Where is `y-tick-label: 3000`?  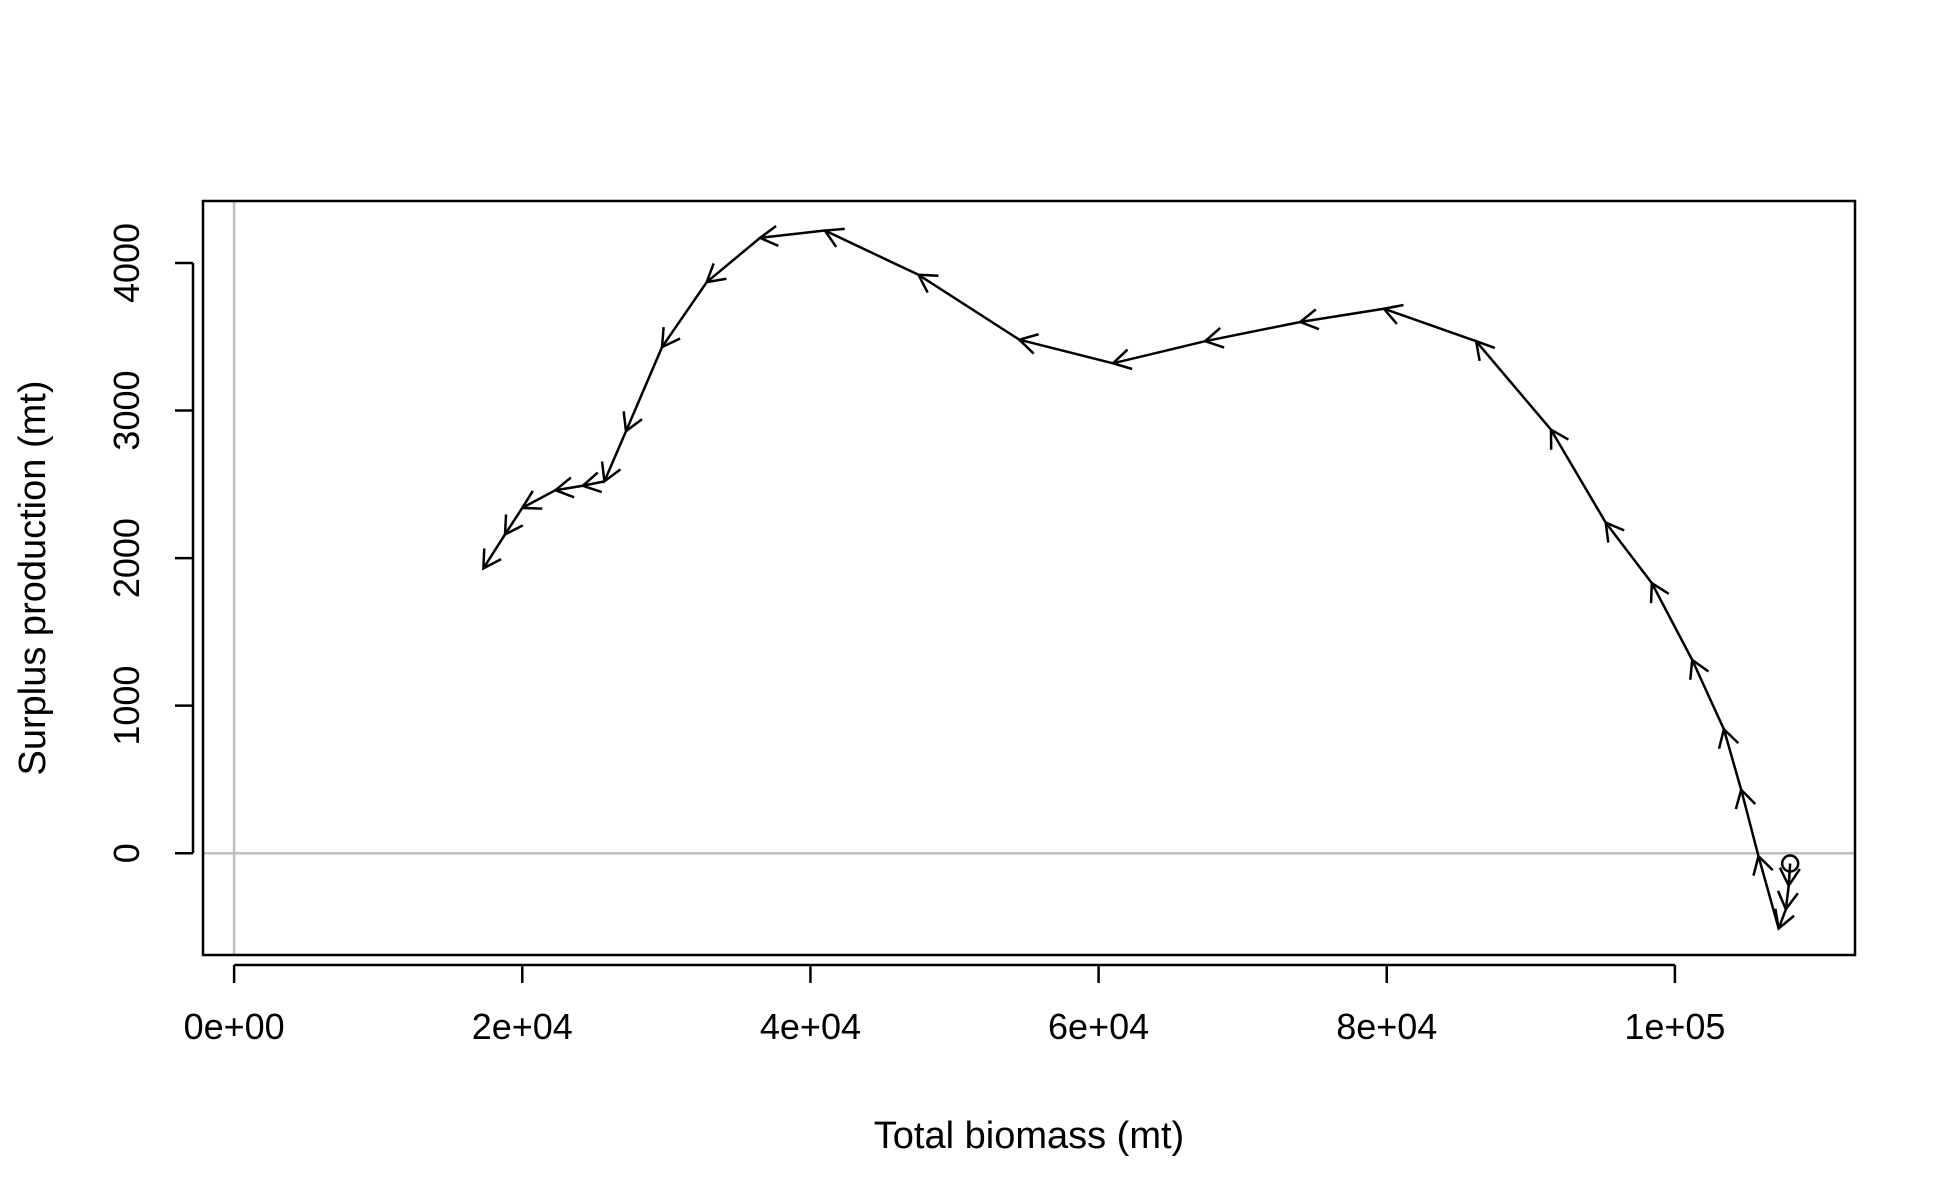
y-tick-label: 3000 is located at coordinates (126, 410).